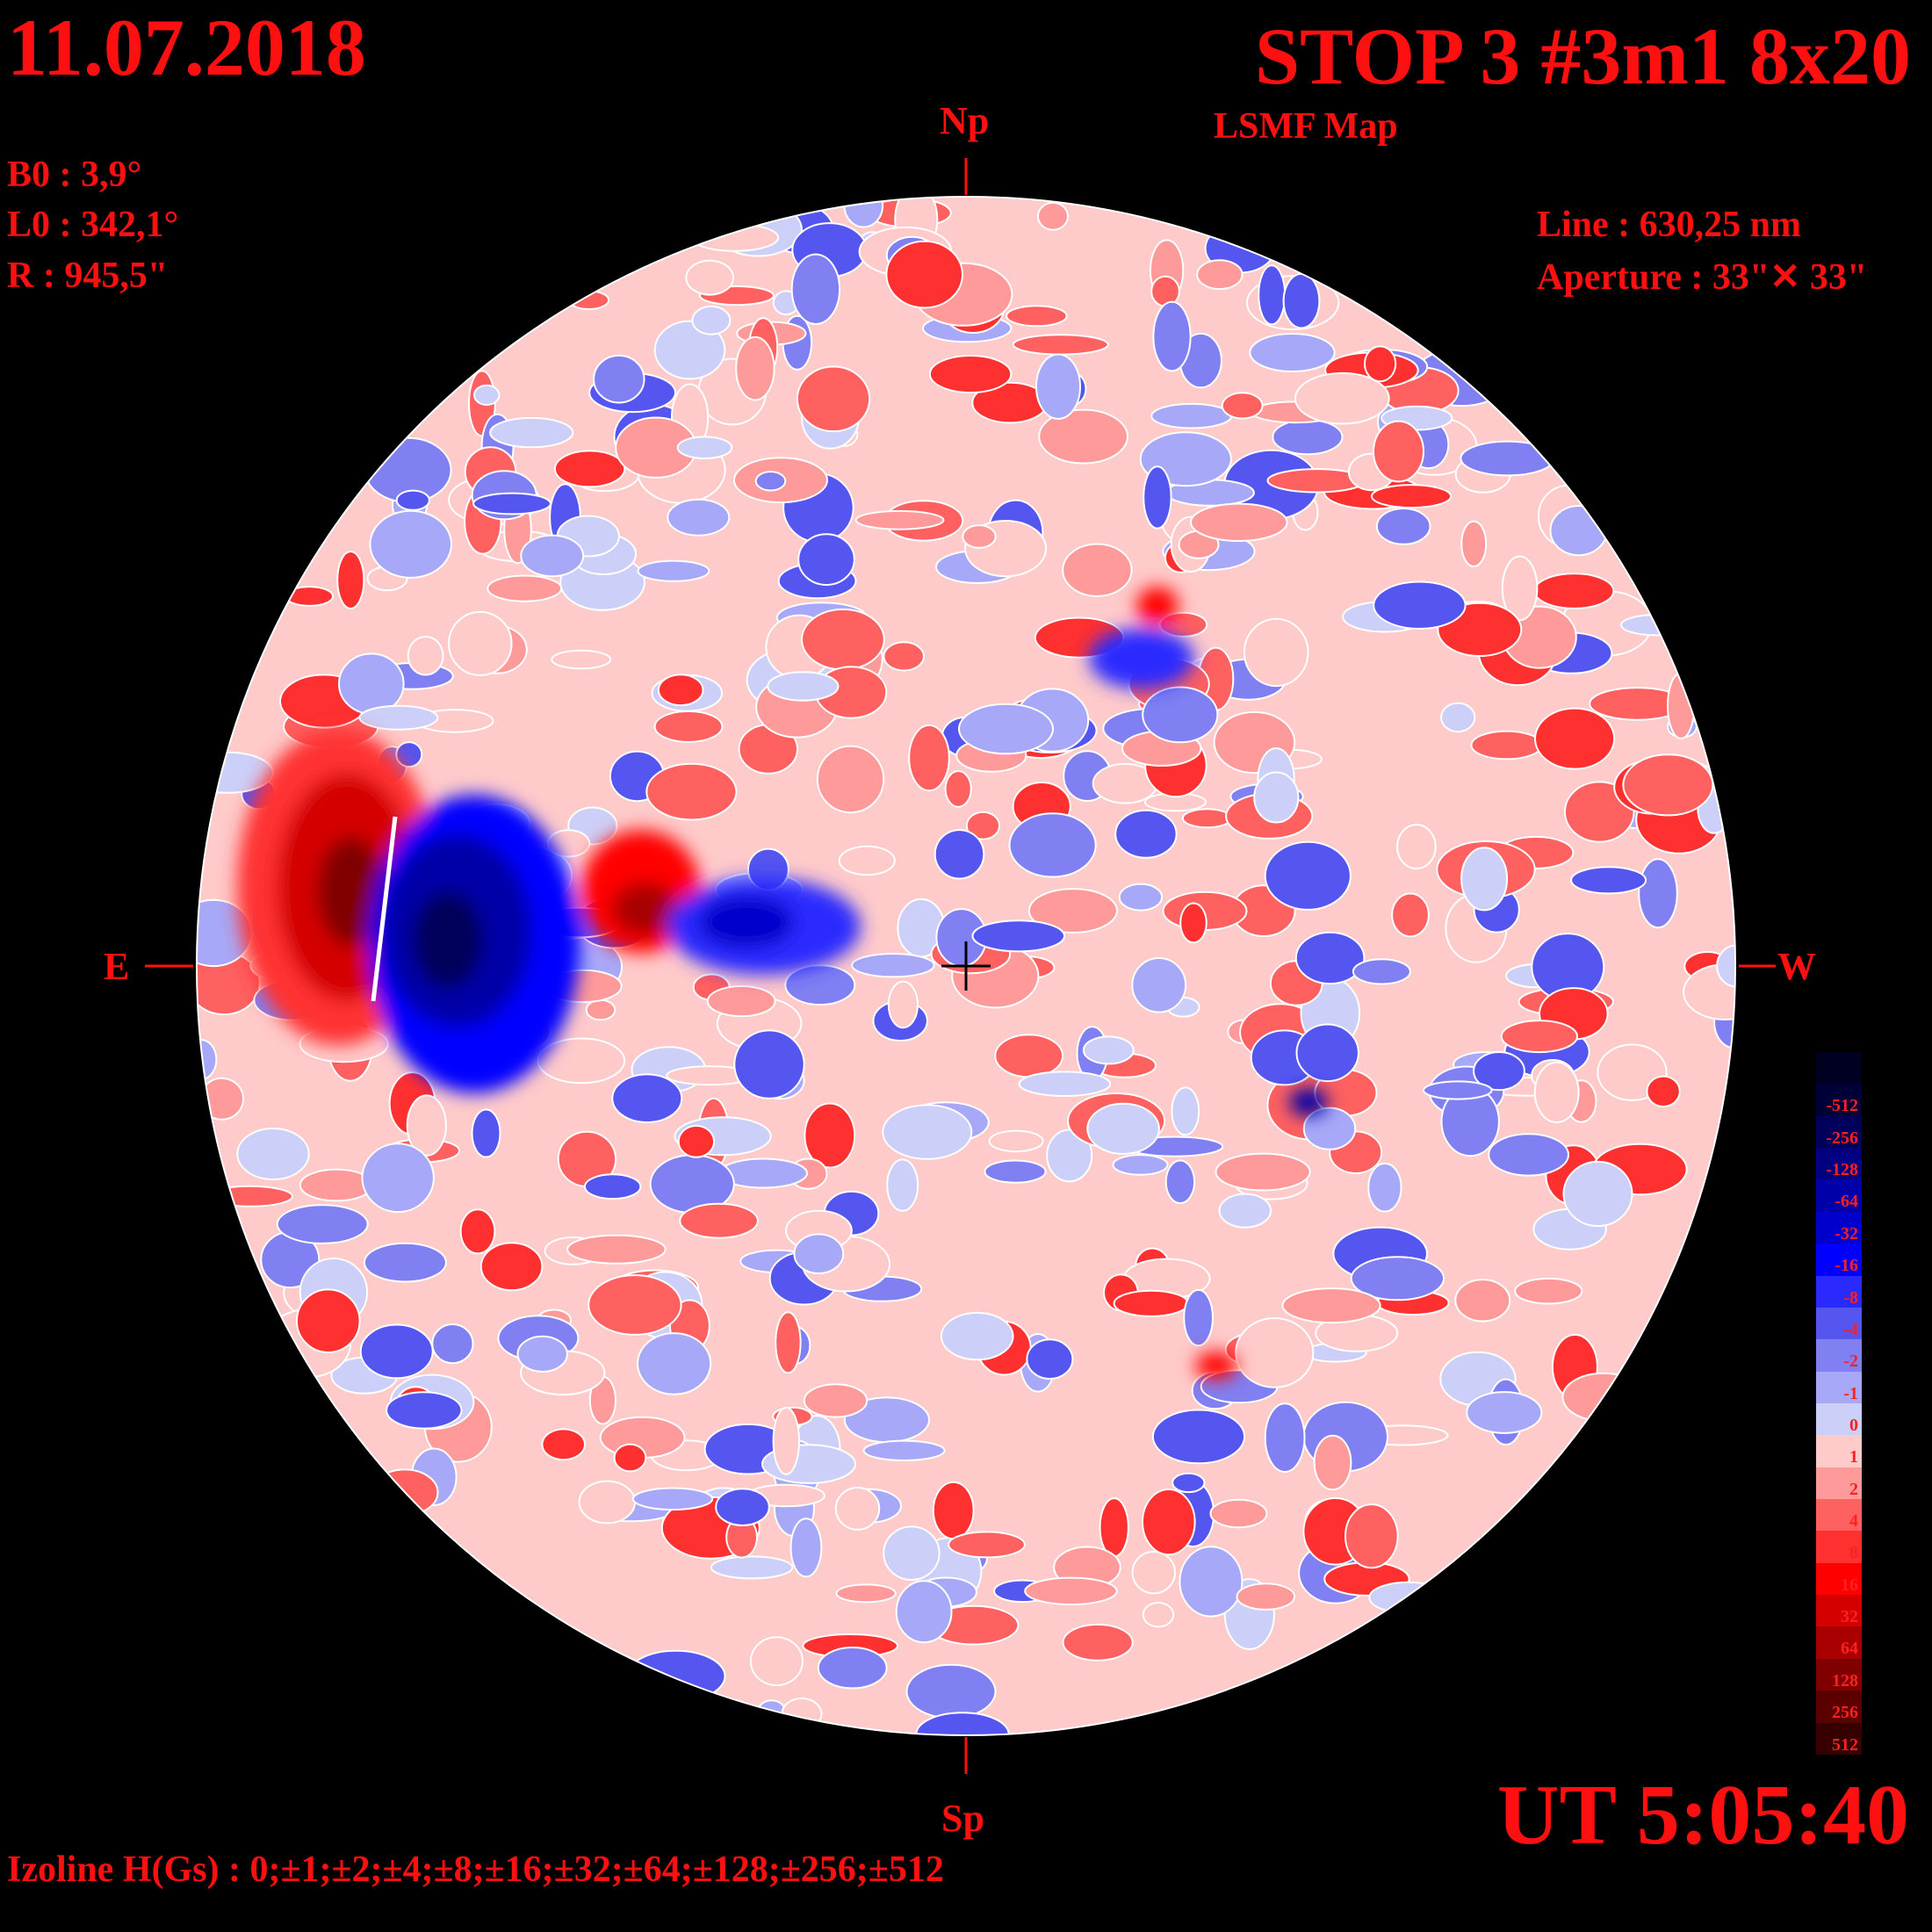 This screenshot has width=1932, height=1932. I want to click on colorbar-label: -128, so click(1842, 1170).